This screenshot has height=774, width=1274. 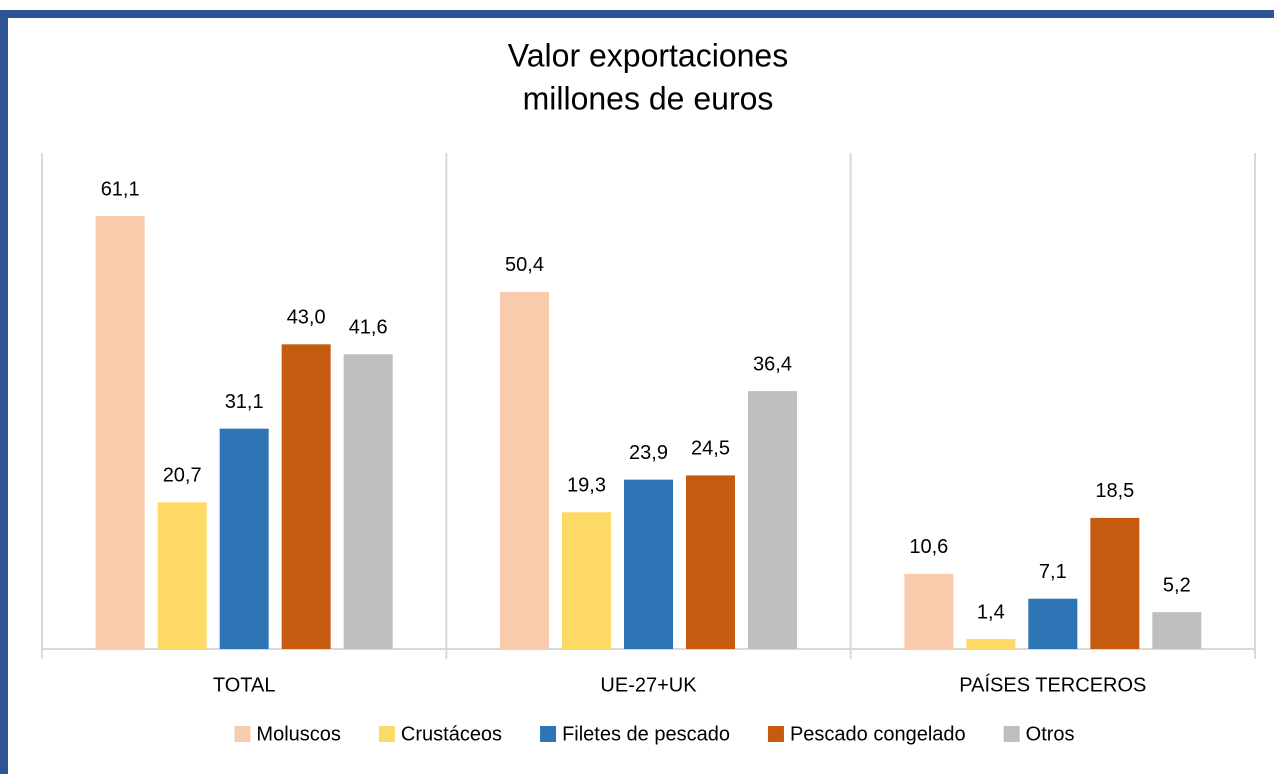 What do you see at coordinates (772, 364) in the screenshot?
I see `data-label: 36,4` at bounding box center [772, 364].